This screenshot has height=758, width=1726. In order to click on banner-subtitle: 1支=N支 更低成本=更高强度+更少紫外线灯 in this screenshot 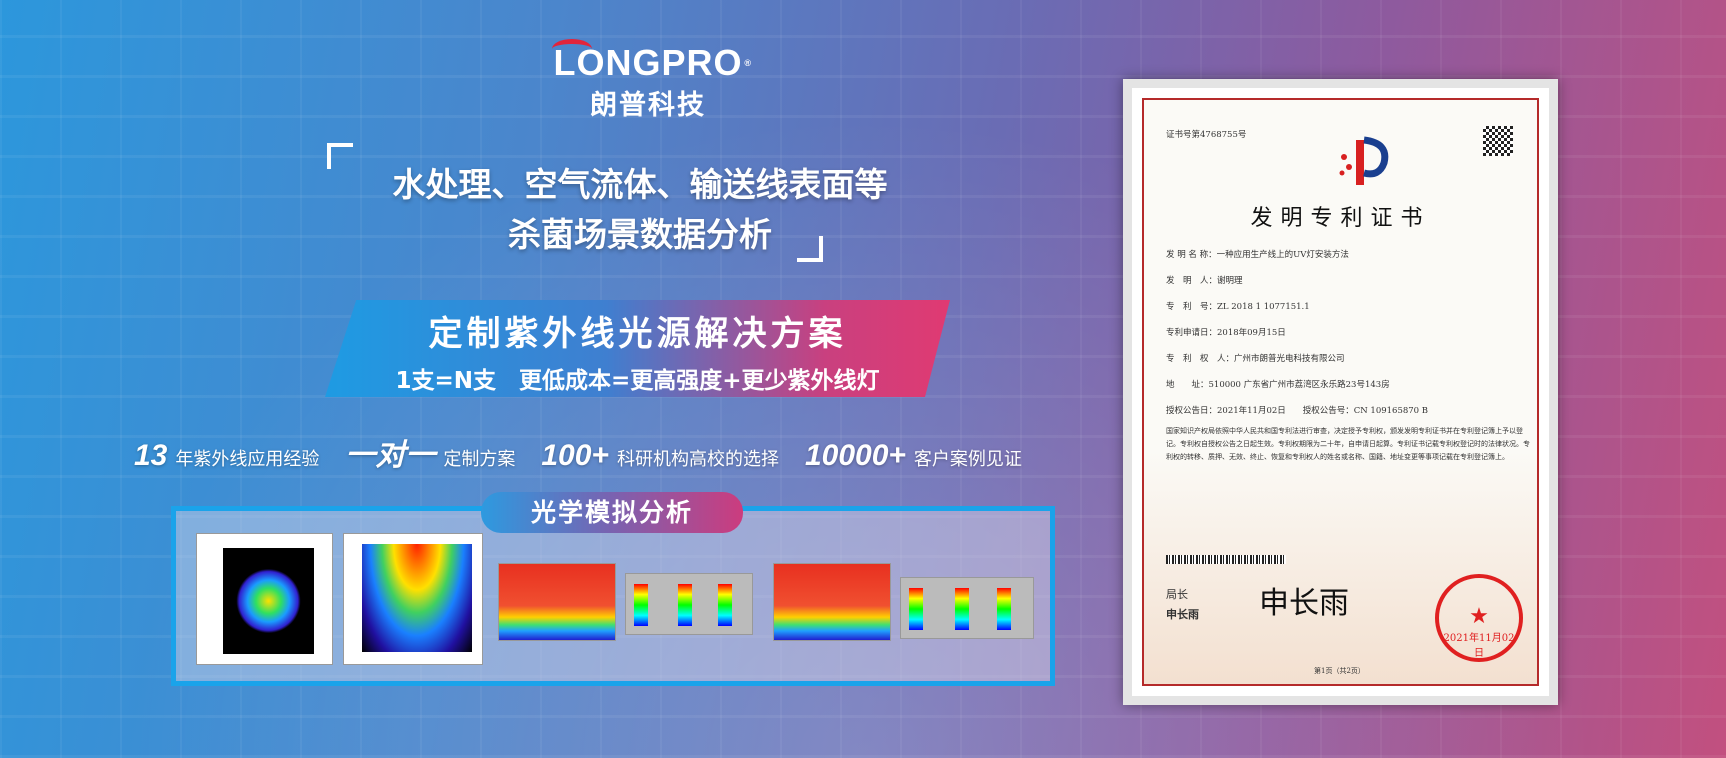, I will do `click(637, 381)`.